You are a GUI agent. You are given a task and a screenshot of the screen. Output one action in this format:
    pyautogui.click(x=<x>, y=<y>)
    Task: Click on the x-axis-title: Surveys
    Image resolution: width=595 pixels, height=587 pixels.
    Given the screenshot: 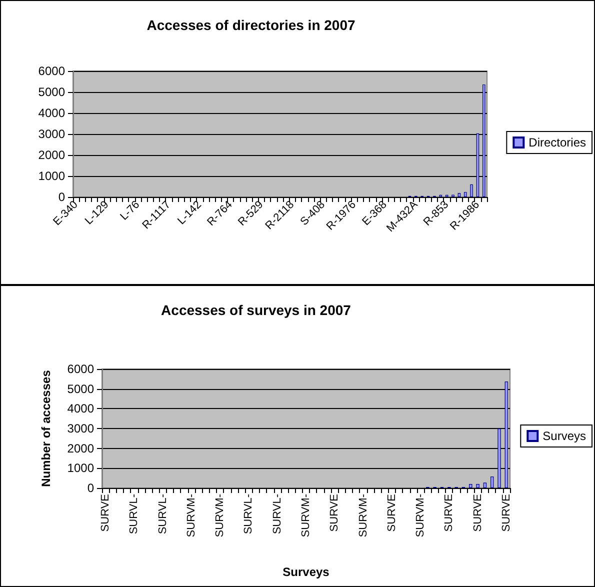 What is the action you would take?
    pyautogui.click(x=306, y=572)
    